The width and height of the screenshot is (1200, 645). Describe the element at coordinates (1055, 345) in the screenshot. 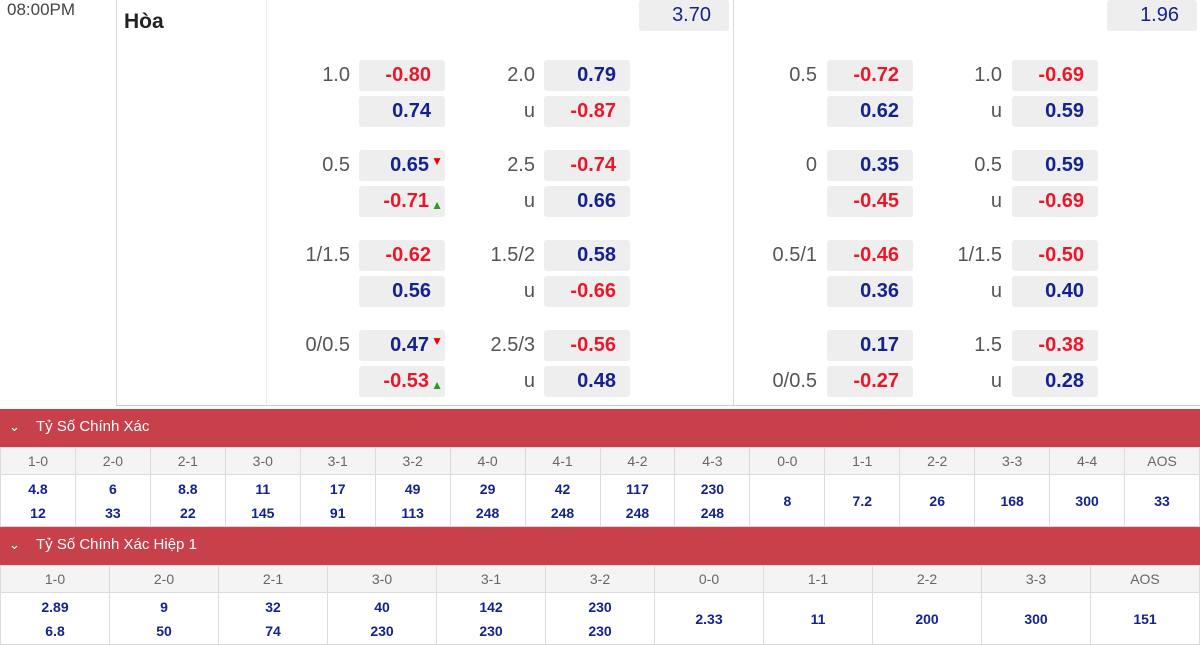

I see `h1-over-odds: -0.38` at that location.